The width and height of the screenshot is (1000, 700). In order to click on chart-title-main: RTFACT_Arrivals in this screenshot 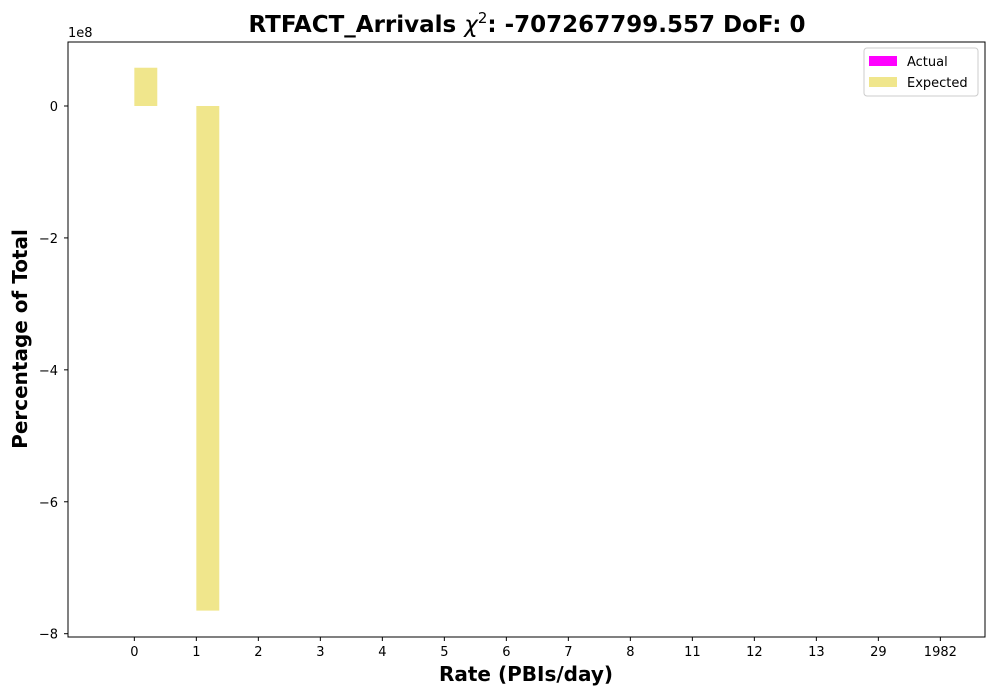, I will do `click(356, 25)`.